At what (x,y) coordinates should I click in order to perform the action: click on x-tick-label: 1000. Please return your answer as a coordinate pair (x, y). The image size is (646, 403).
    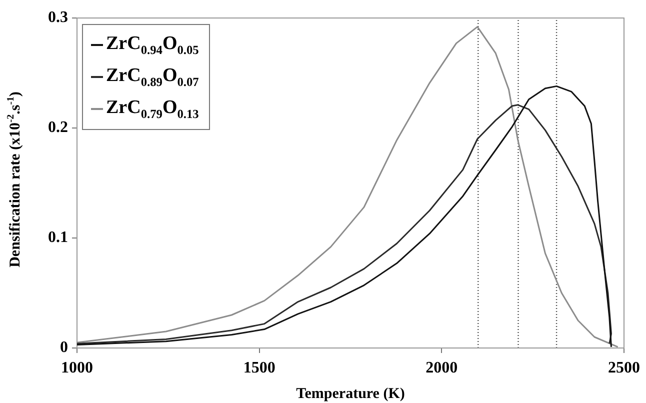
    Looking at the image, I should click on (77, 368).